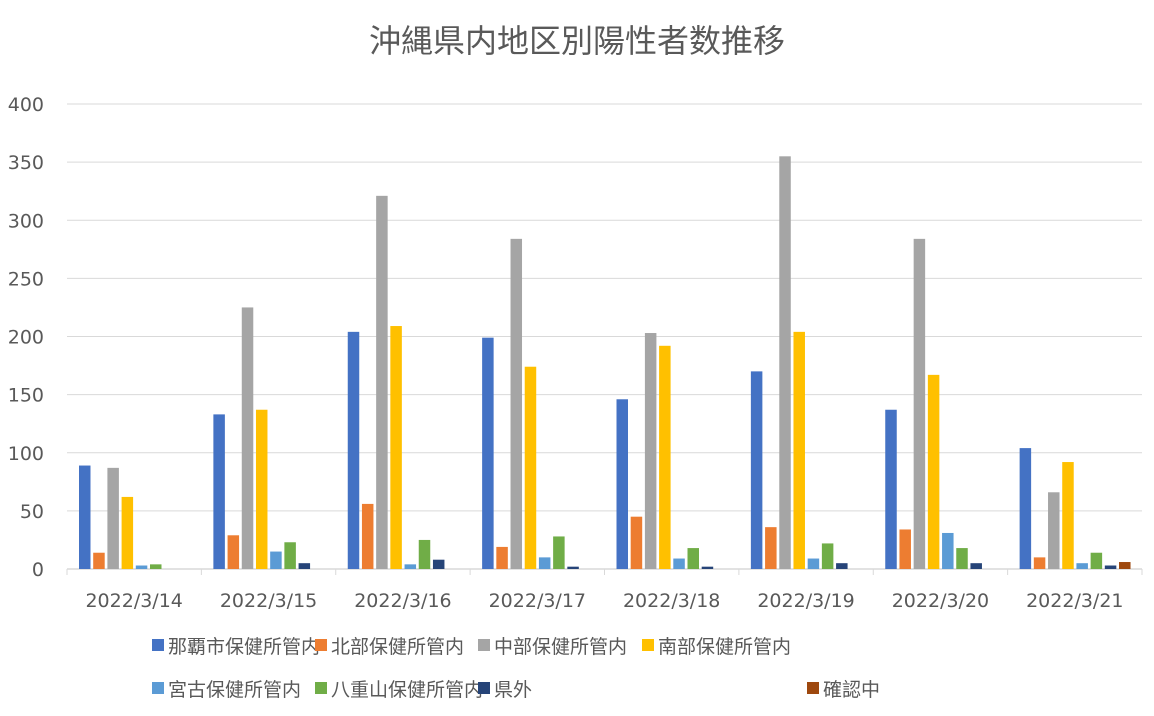 The height and width of the screenshot is (716, 1154). What do you see at coordinates (26, 221) in the screenshot?
I see `y-tick-label: 300` at bounding box center [26, 221].